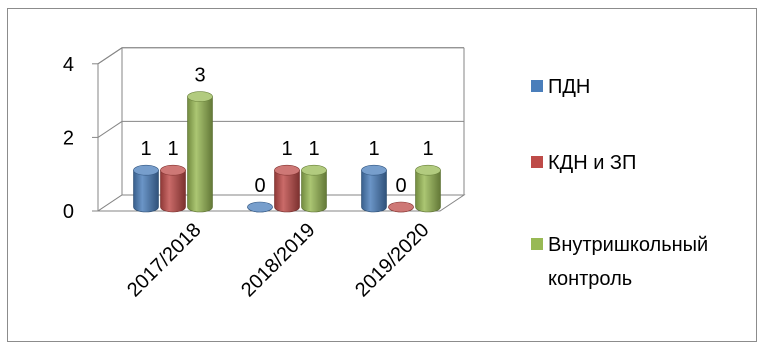 The width and height of the screenshot is (766, 353). I want to click on y-tick-label: 2, so click(68, 138).